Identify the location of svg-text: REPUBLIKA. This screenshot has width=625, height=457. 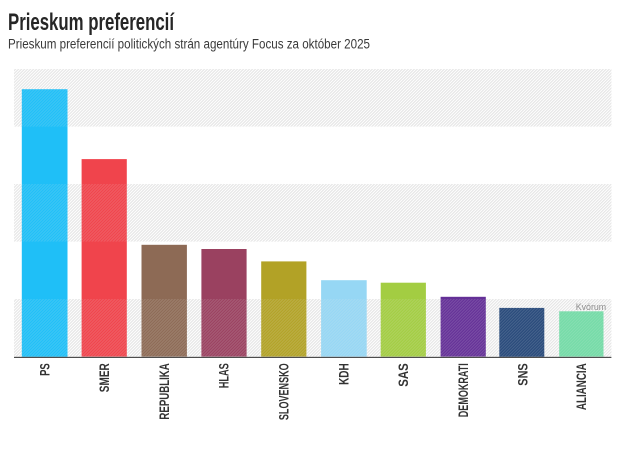
(164, 391).